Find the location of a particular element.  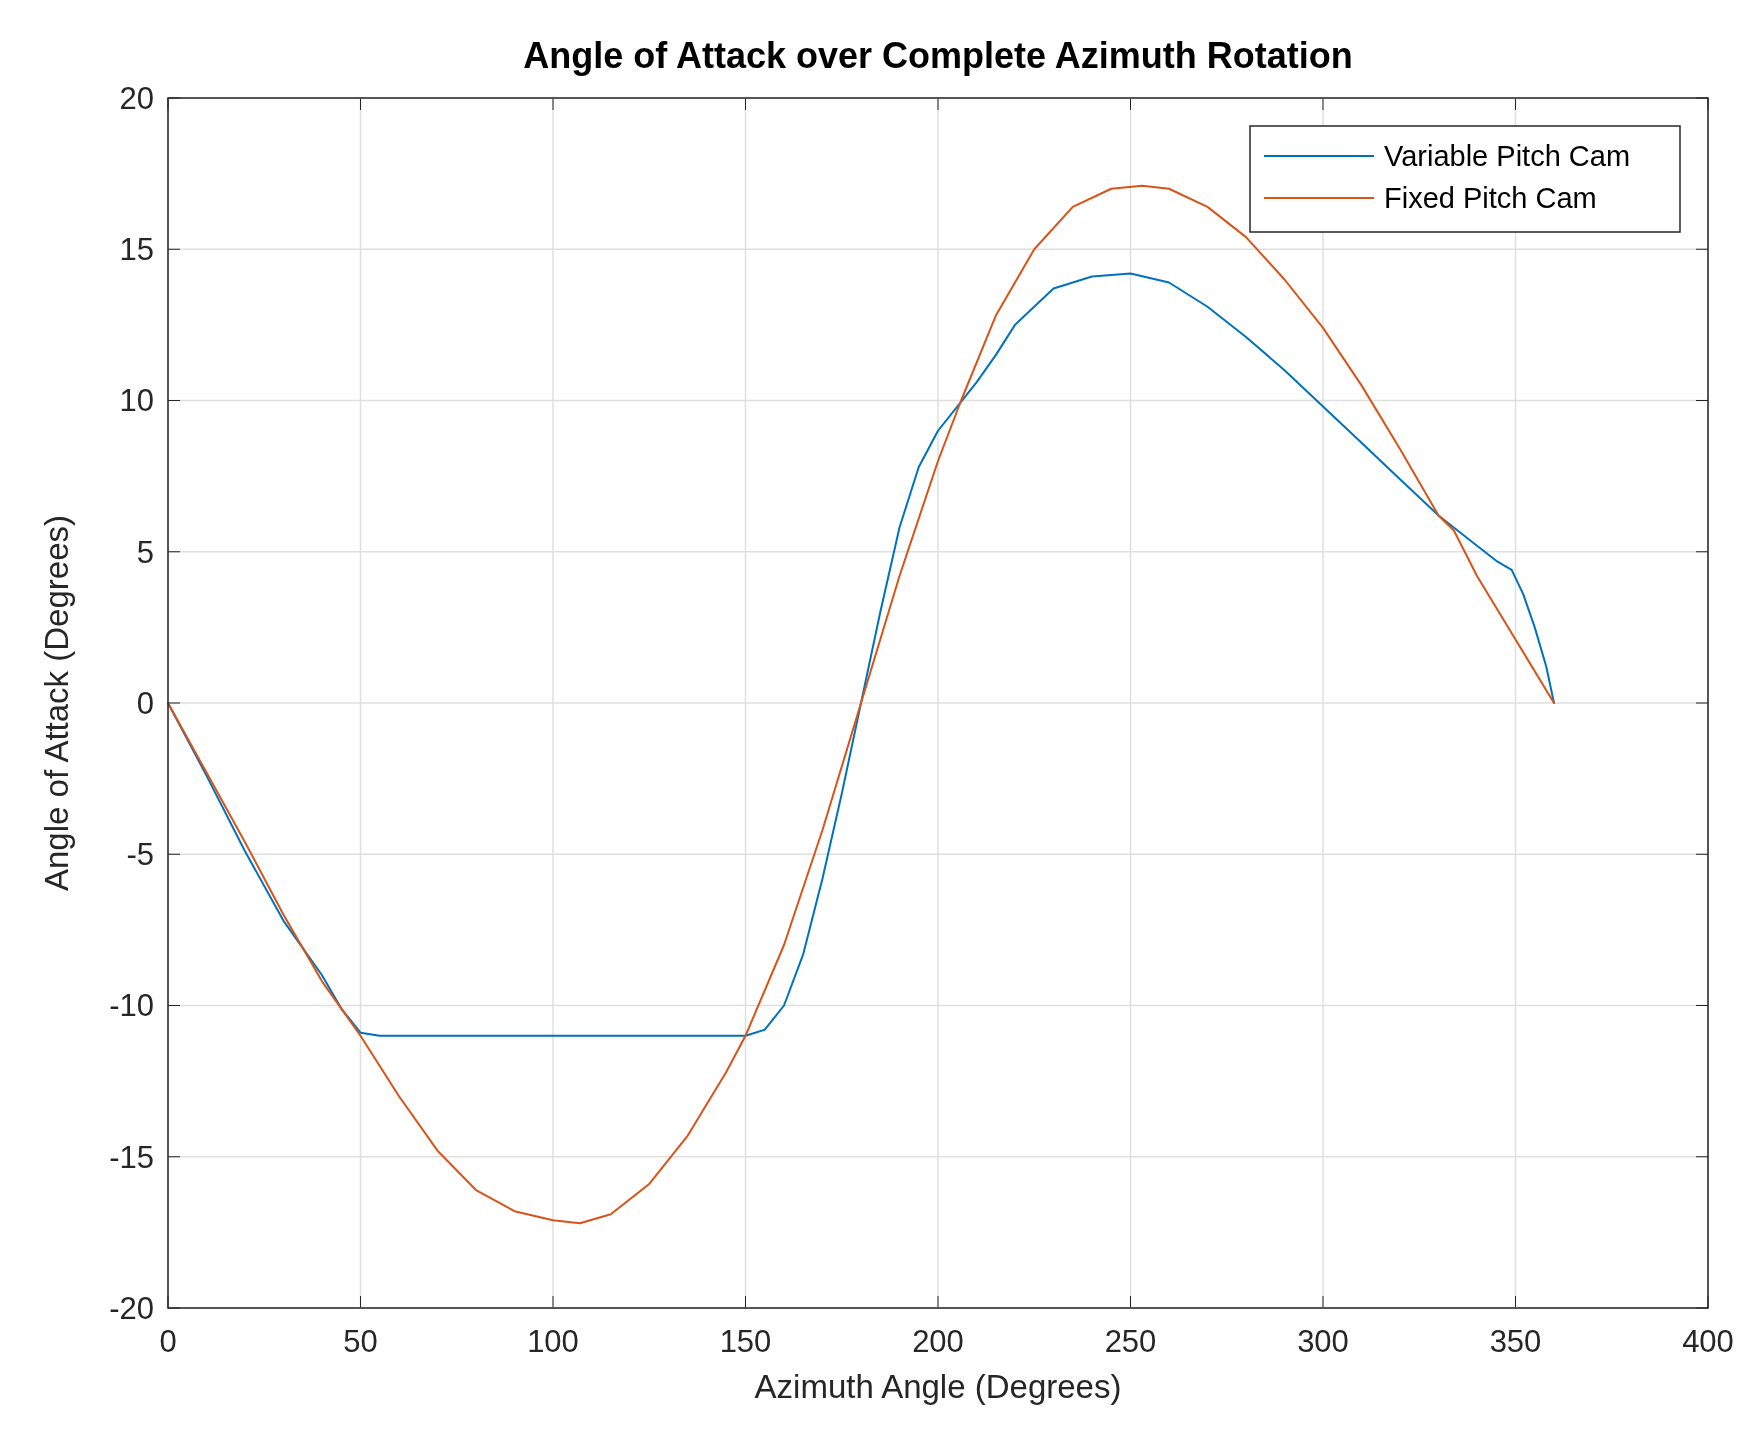

x-tick-label: 300 is located at coordinates (1323, 1341).